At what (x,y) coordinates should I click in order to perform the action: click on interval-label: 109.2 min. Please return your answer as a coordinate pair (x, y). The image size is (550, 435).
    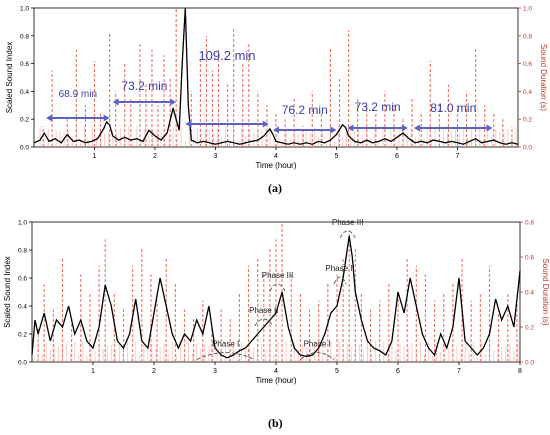
    Looking at the image, I should click on (226, 55).